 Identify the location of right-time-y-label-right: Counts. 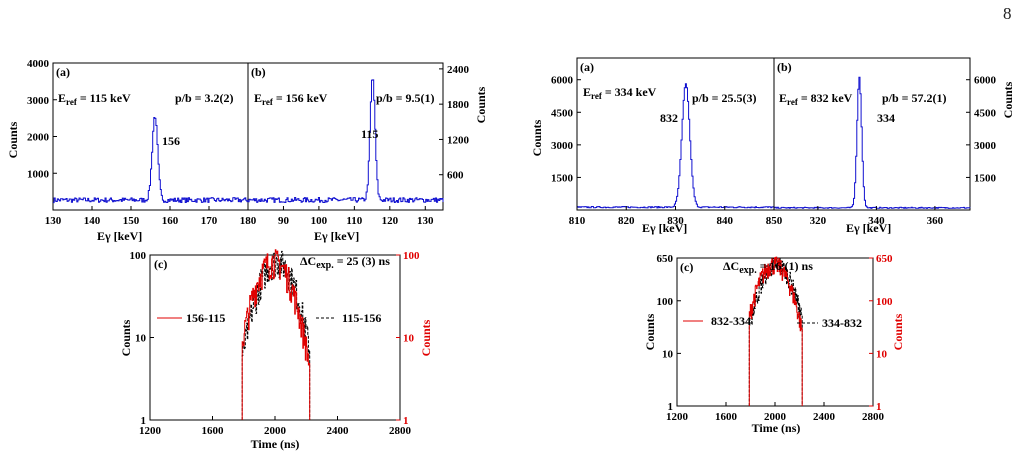
(898, 331).